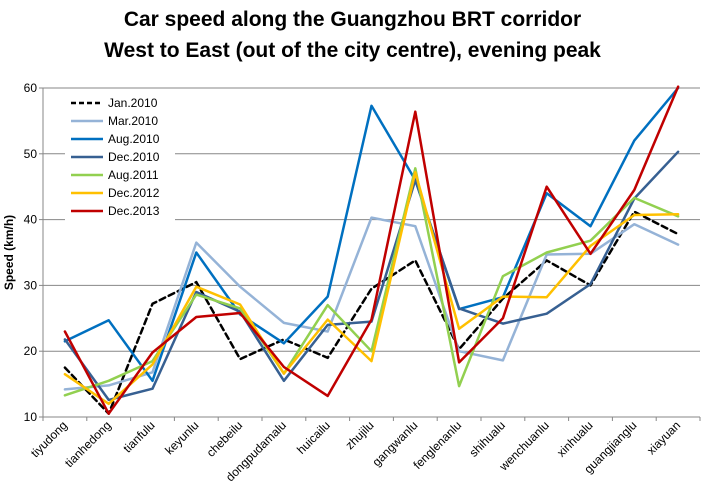  I want to click on y-tick-label: 20, so click(31, 351).